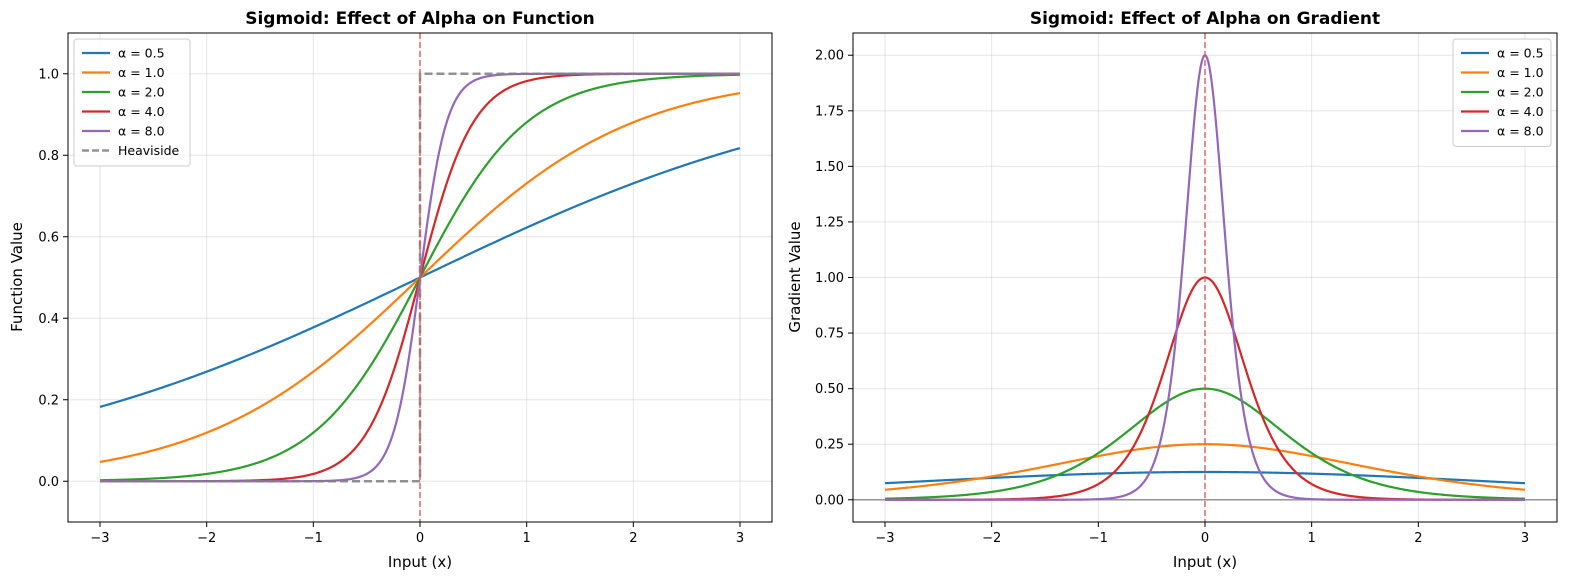 This screenshot has height=587, width=1587. Describe the element at coordinates (48, 237) in the screenshot. I see `function-chart-ytick-label: 0.6` at that location.